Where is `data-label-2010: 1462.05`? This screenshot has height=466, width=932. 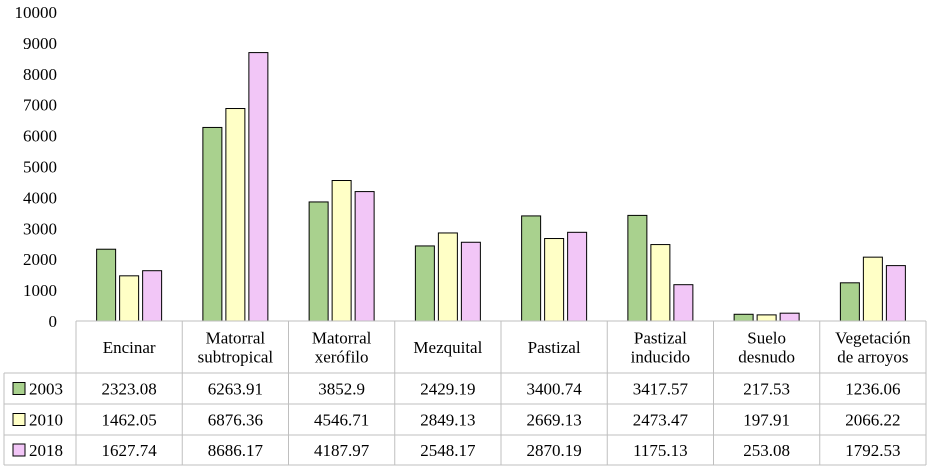
data-label-2010: 1462.05 is located at coordinates (129, 420).